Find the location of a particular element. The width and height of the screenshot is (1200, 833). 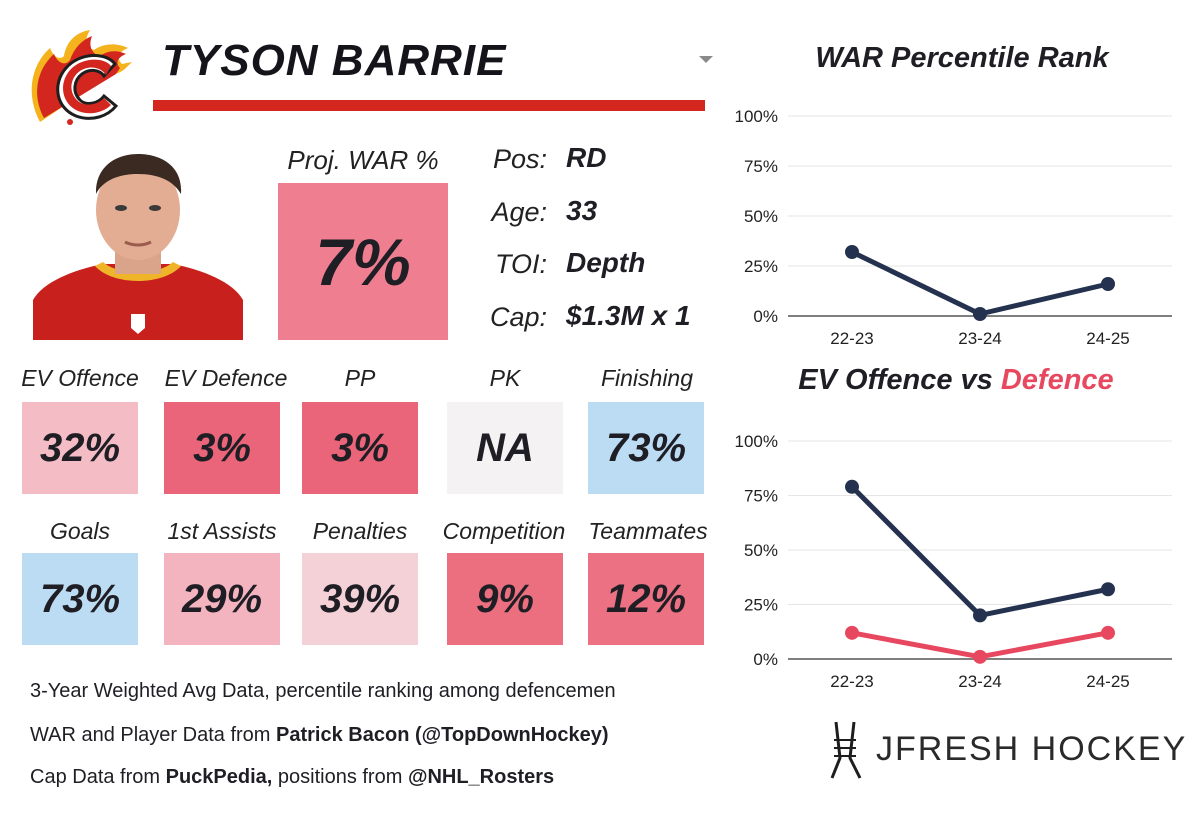

footnote-cap-prefix: Cap Data from is located at coordinates (98, 777).